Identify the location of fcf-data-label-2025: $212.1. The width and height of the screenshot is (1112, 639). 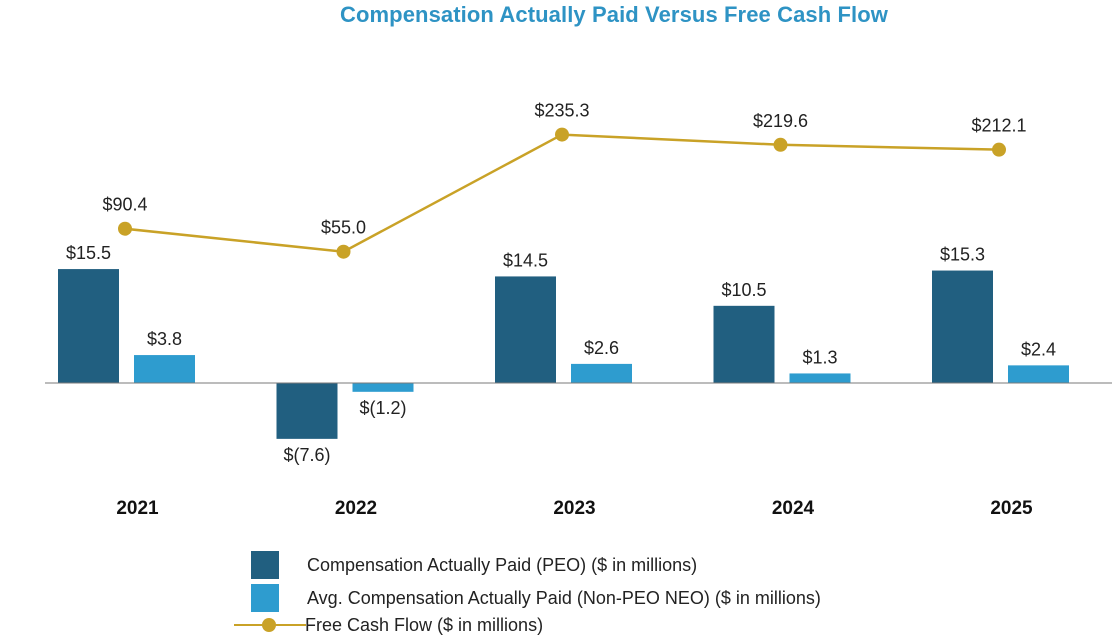
(998, 126).